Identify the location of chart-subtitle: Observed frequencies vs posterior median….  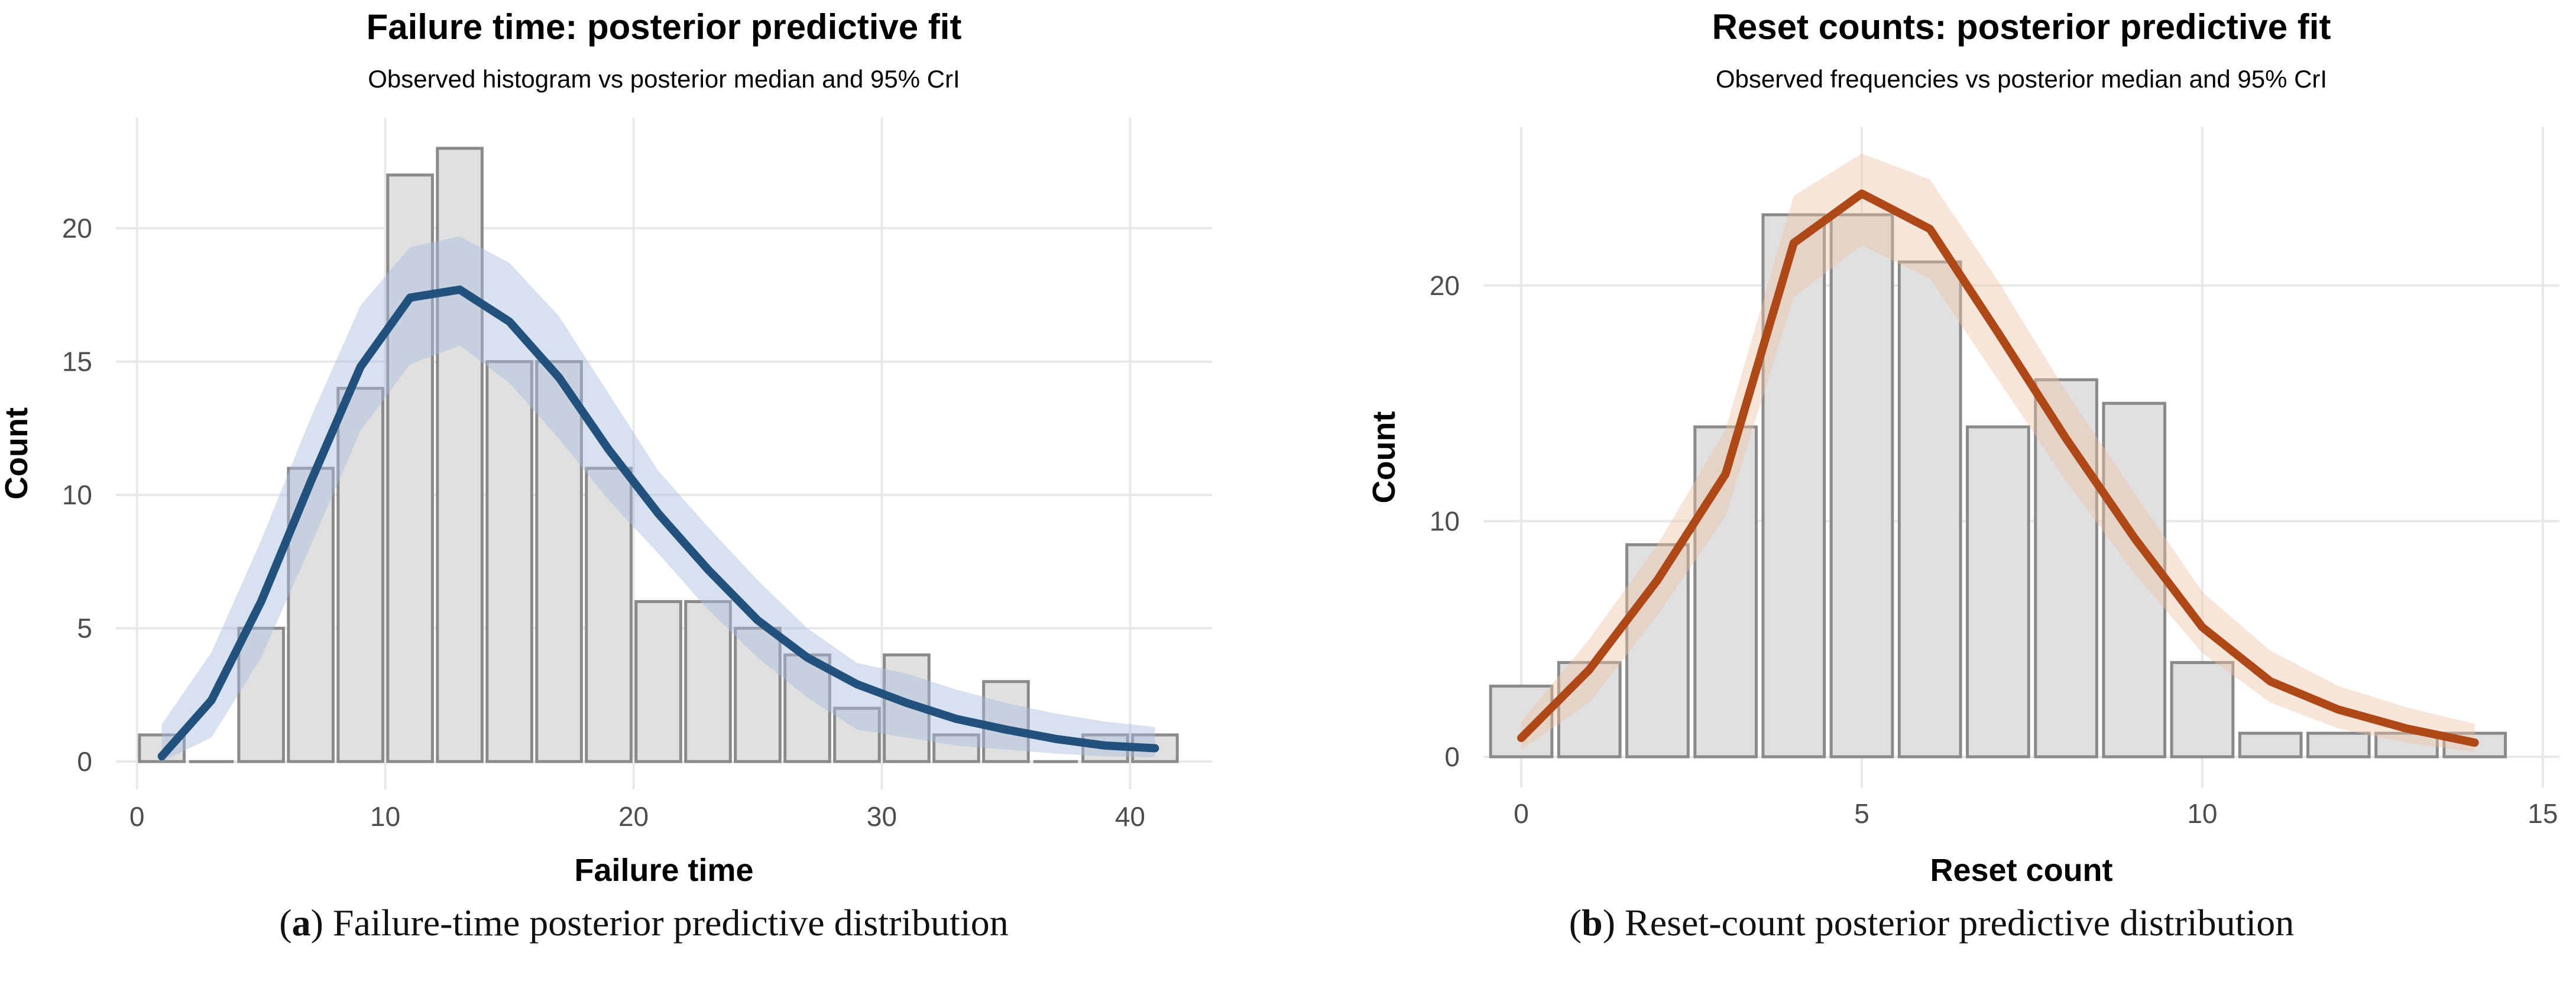
(2021, 79).